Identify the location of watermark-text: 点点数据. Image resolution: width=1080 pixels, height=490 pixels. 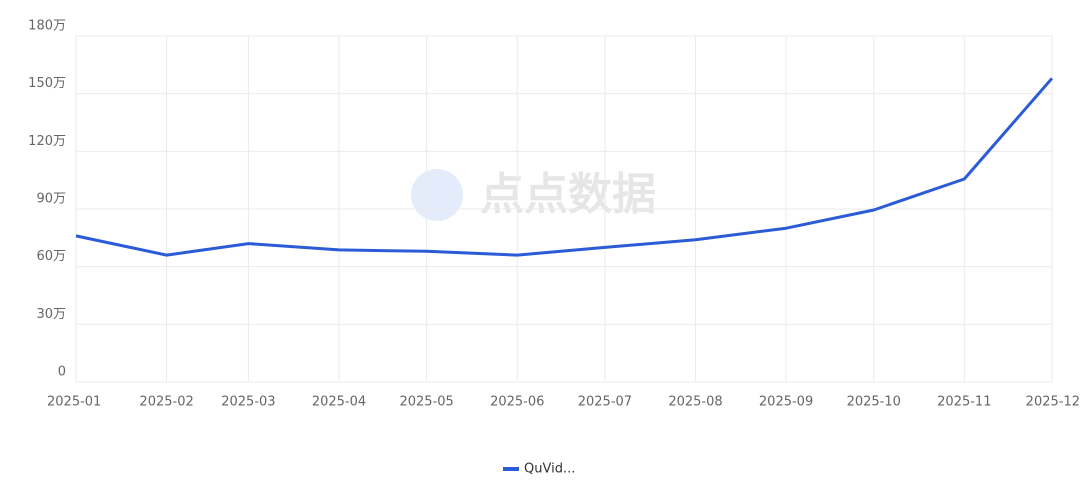
(568, 194).